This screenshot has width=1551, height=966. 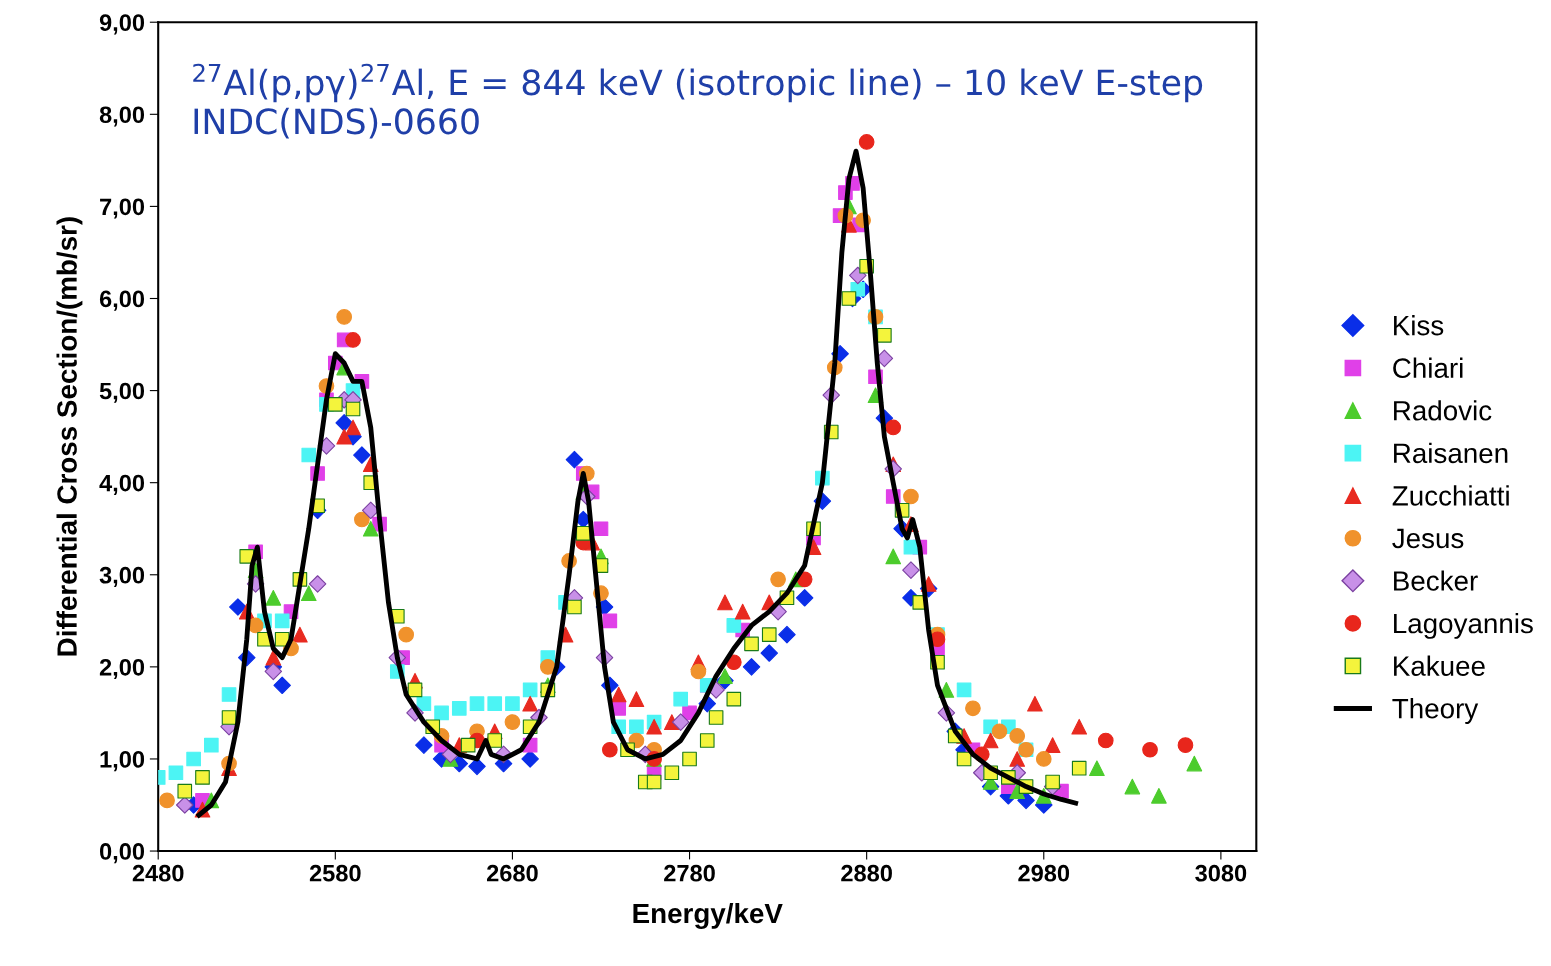 I want to click on x-tick-label: 2680, so click(x=512, y=873).